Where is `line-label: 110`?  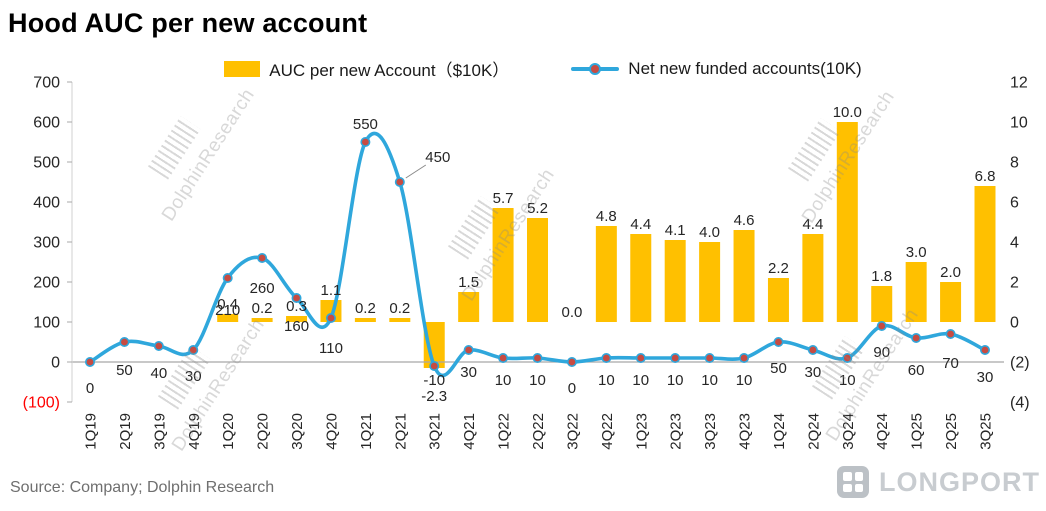
line-label: 110 is located at coordinates (331, 348).